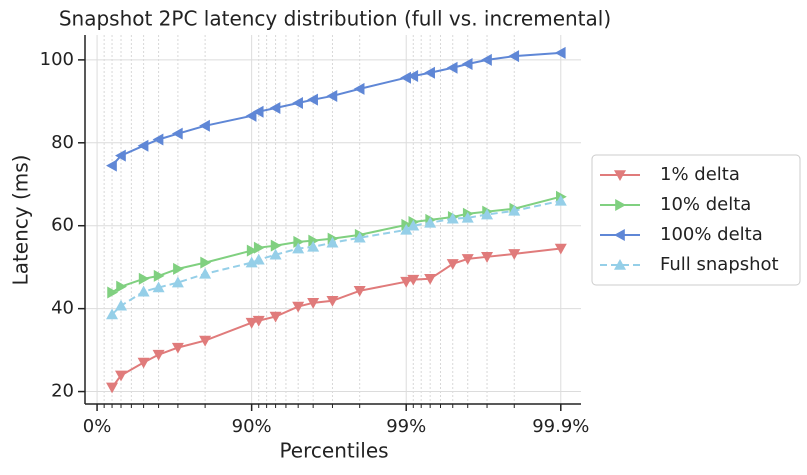 This screenshot has width=807, height=475. What do you see at coordinates (719, 264) in the screenshot?
I see `legend-label: Full snapshot` at bounding box center [719, 264].